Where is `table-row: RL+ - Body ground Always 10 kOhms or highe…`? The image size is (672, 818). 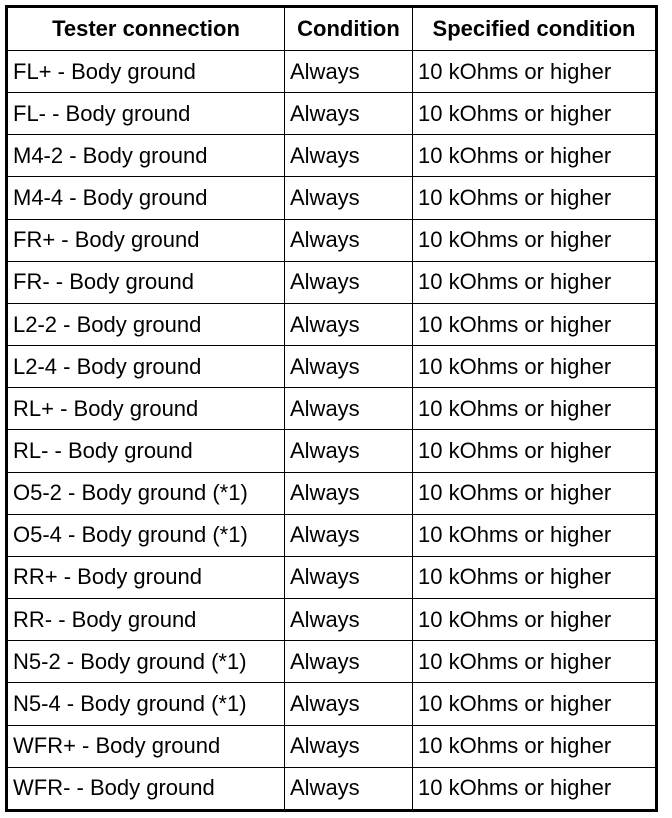 table-row: RL+ - Body ground Always 10 kOhms or highe… is located at coordinates (331, 409).